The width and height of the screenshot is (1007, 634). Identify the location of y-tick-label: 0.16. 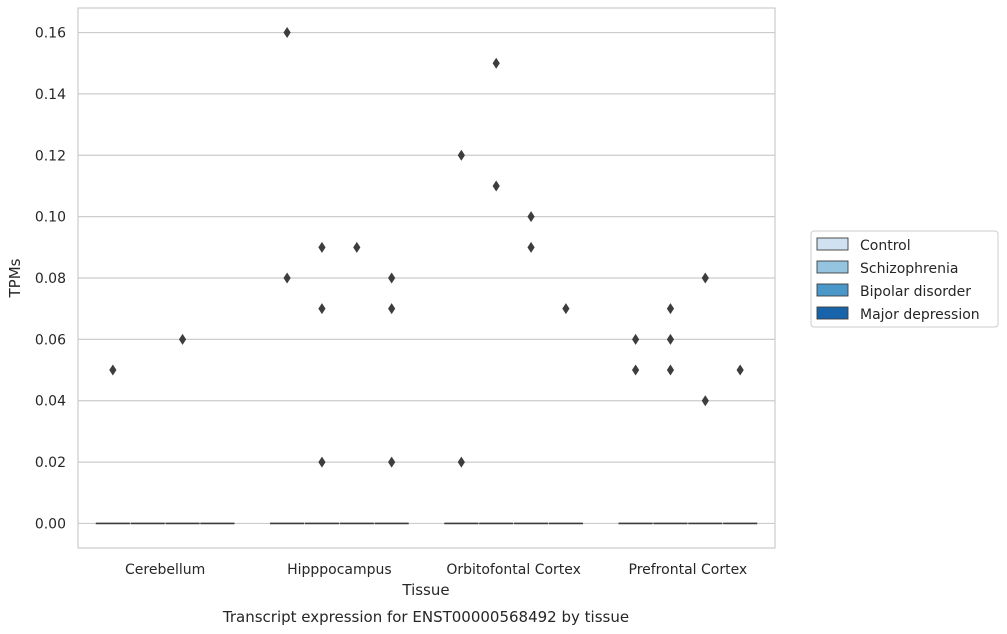
(50, 34).